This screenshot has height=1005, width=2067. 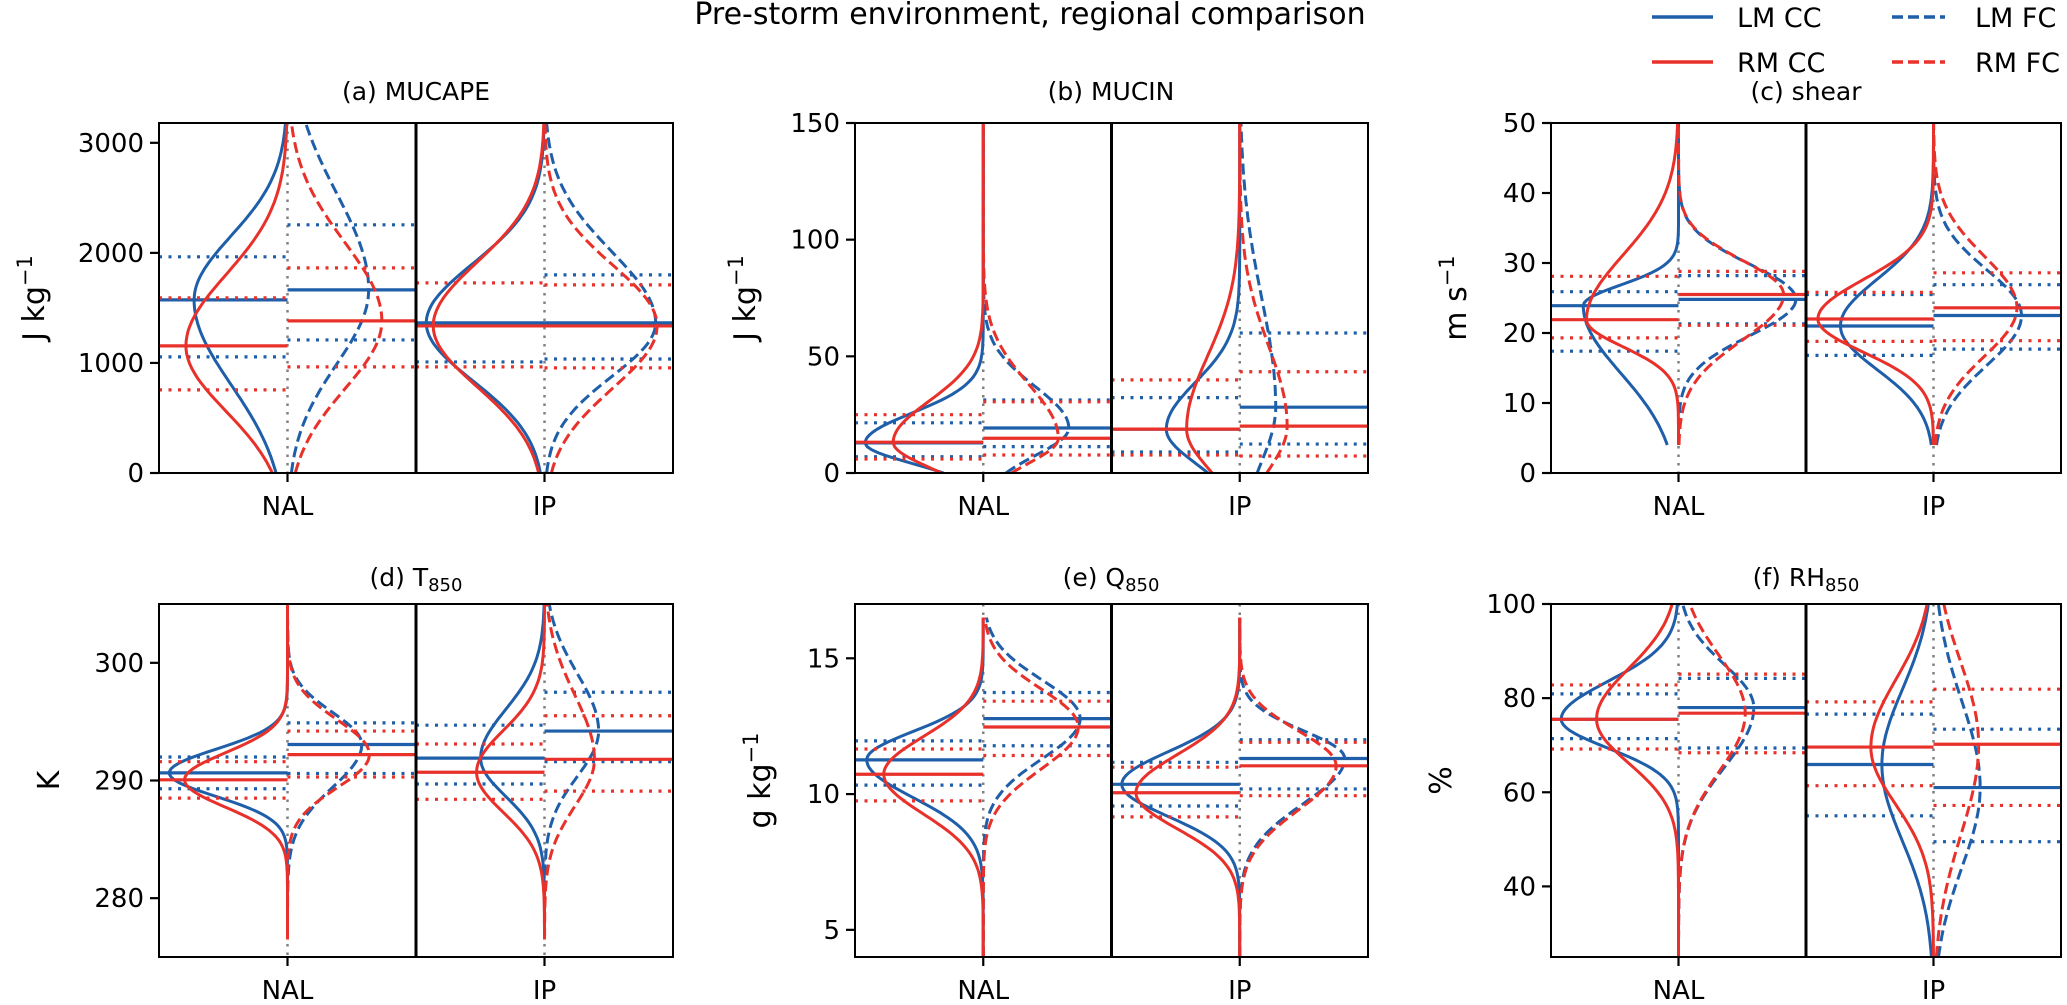 What do you see at coordinates (831, 931) in the screenshot?
I see `y-tick-label: 5` at bounding box center [831, 931].